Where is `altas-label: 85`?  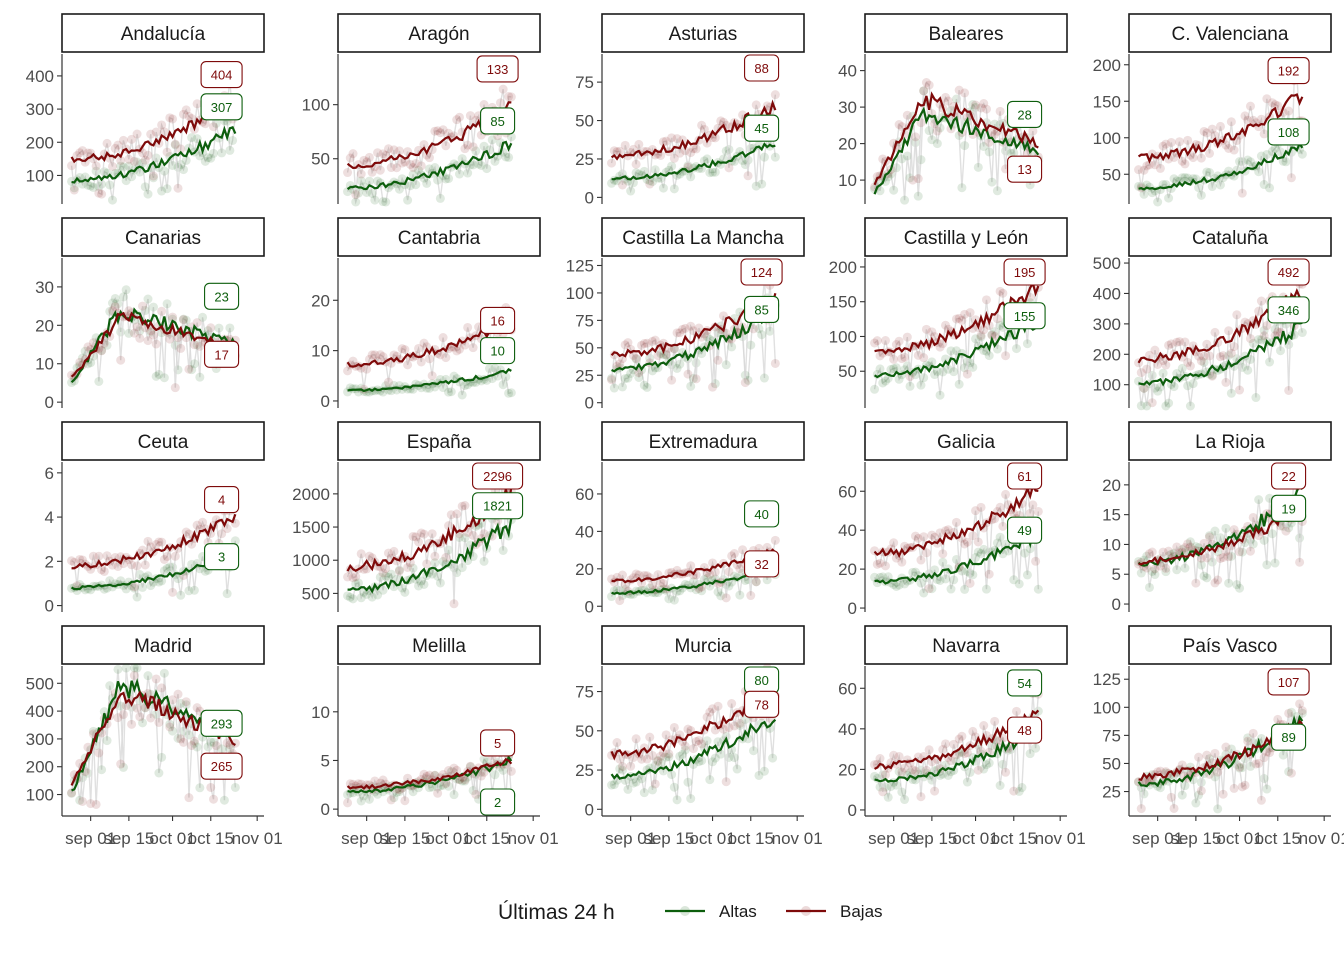
altas-label: 85 is located at coordinates (497, 121).